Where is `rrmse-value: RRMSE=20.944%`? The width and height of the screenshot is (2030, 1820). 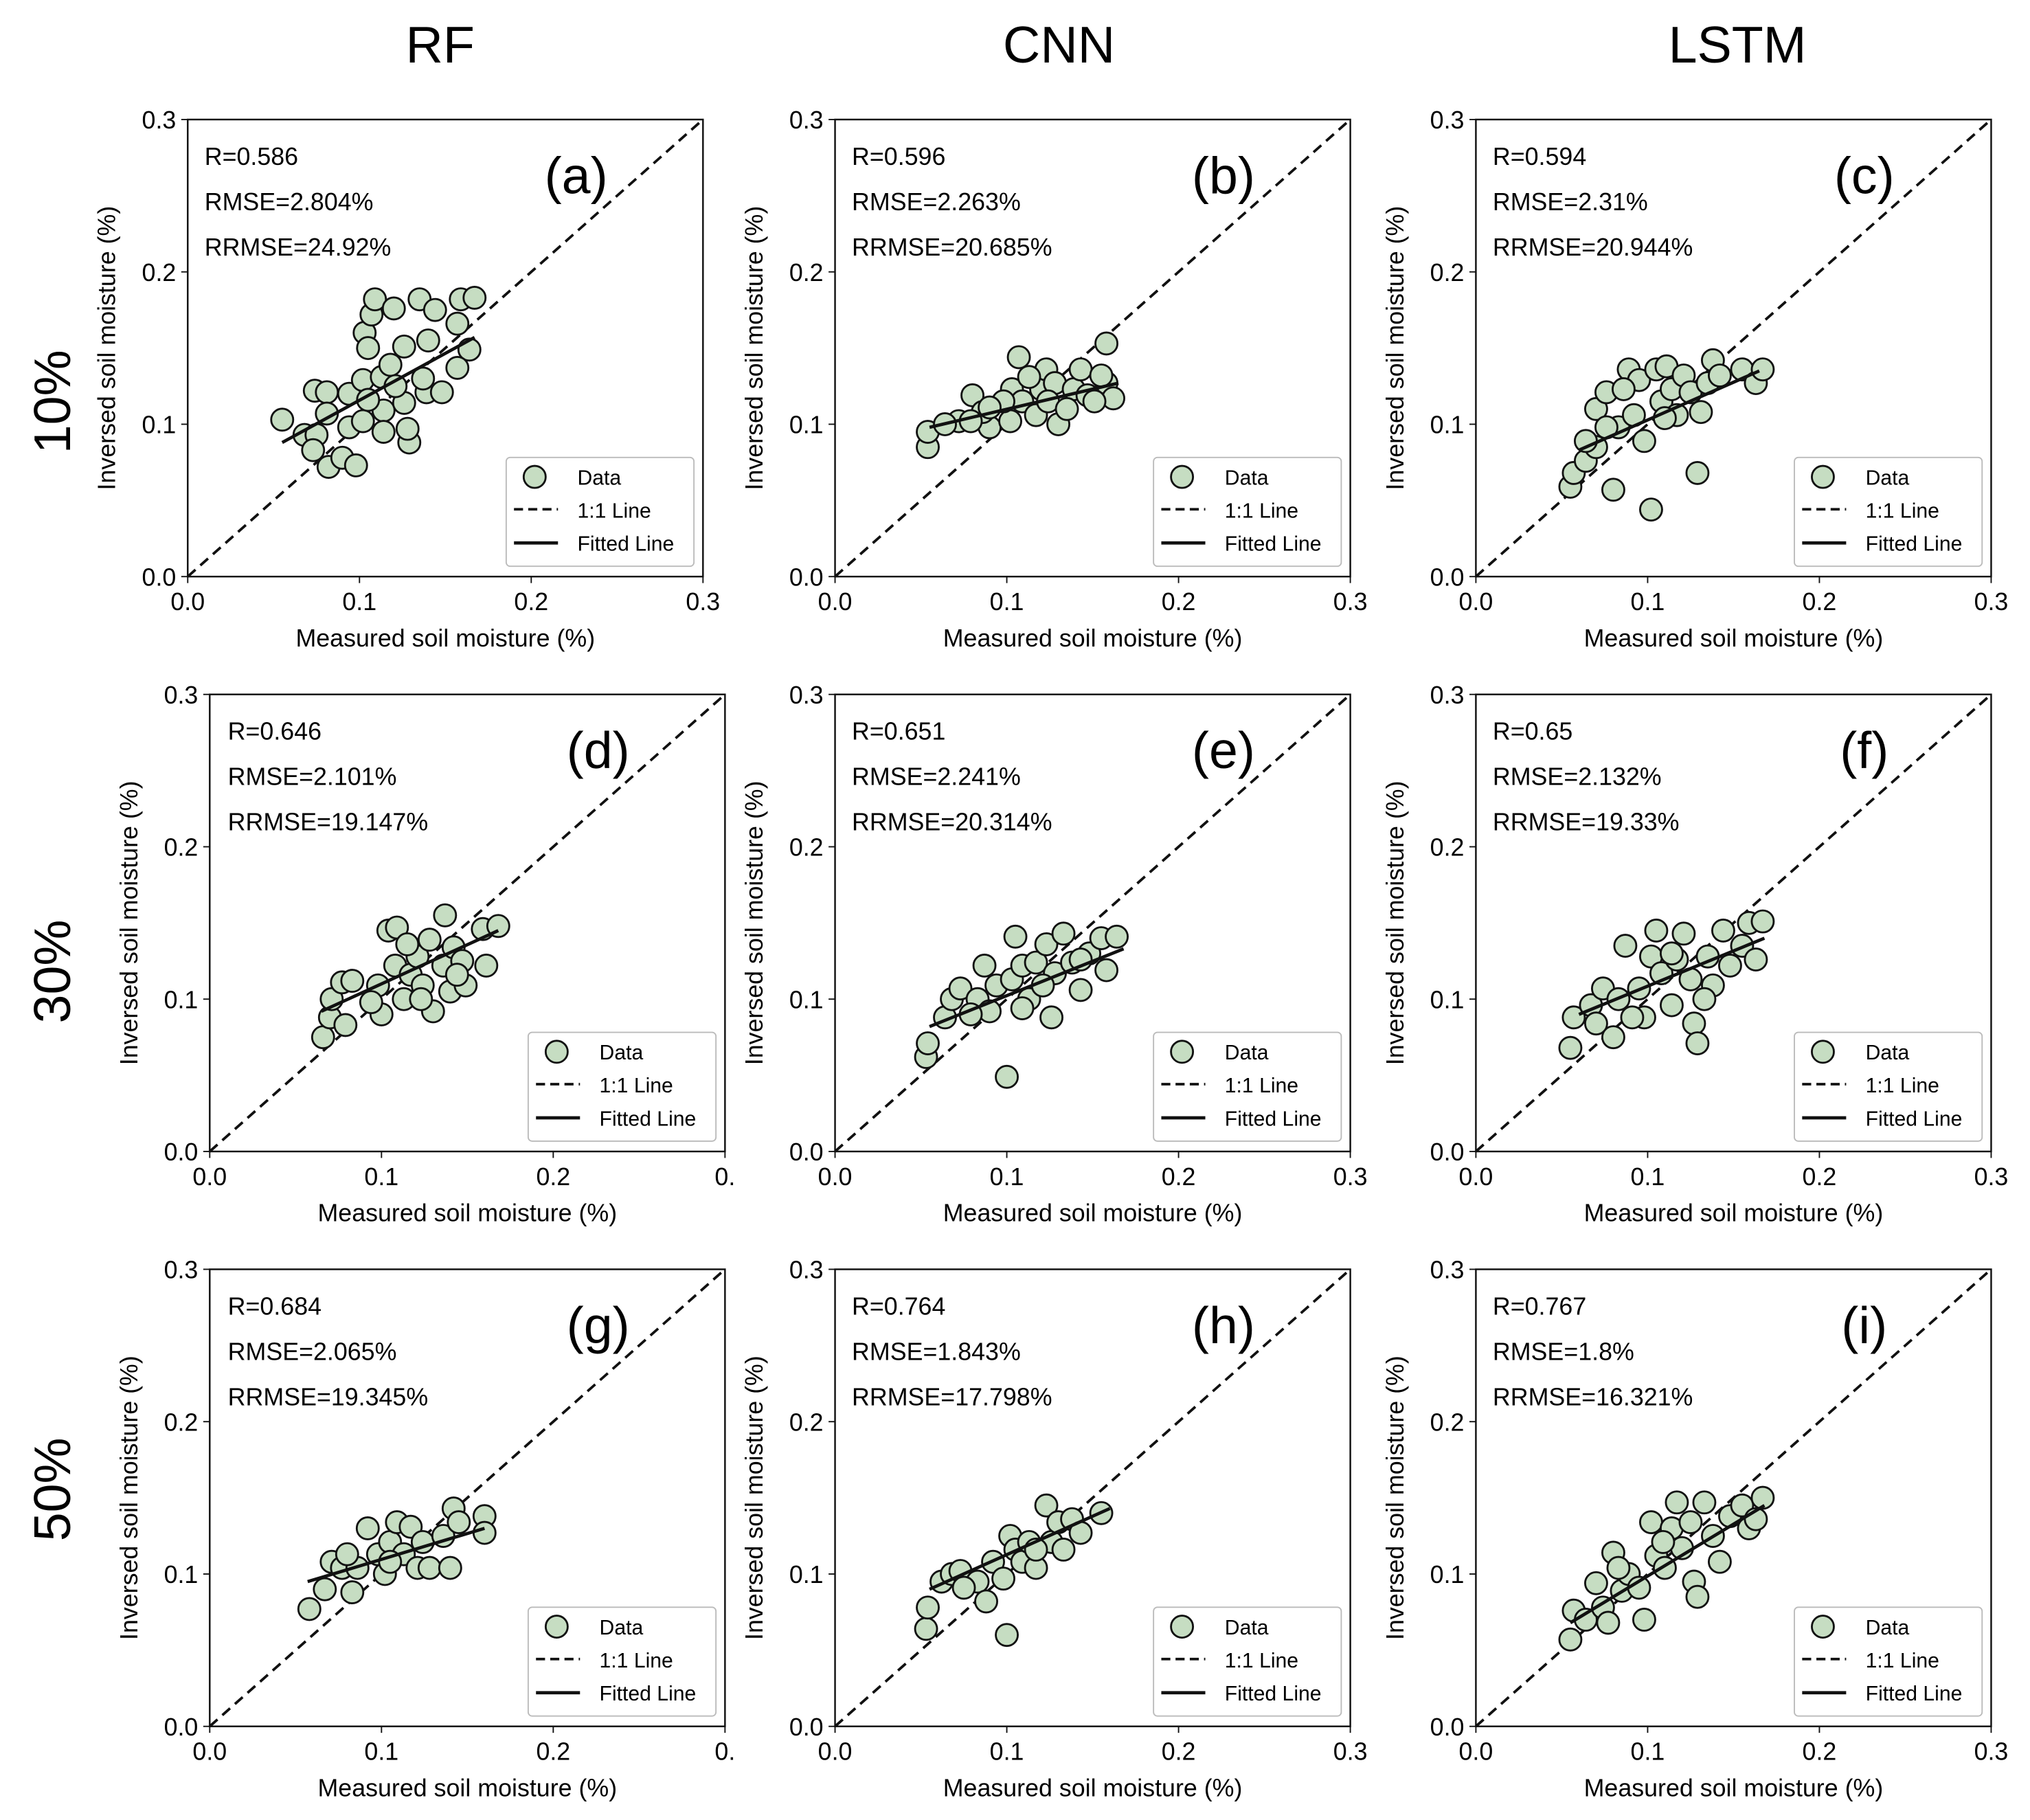
rrmse-value: RRMSE=20.944% is located at coordinates (1593, 247).